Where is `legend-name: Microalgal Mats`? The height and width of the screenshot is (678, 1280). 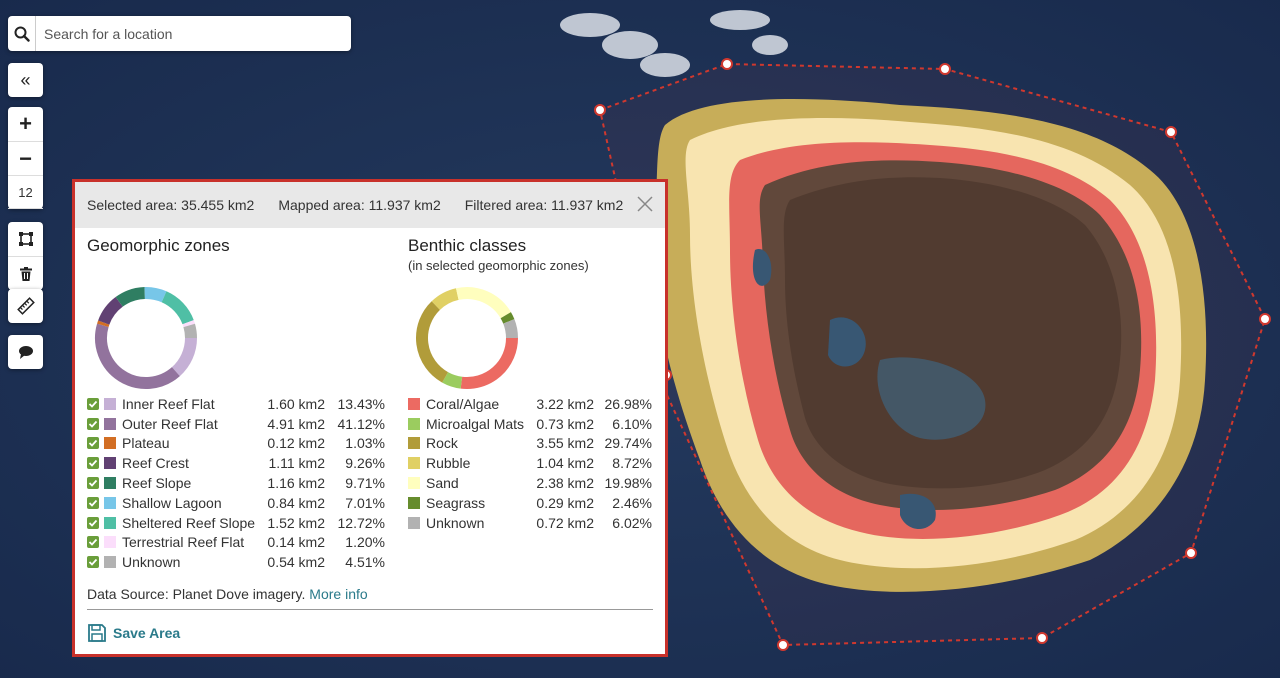 legend-name: Microalgal Mats is located at coordinates (475, 423).